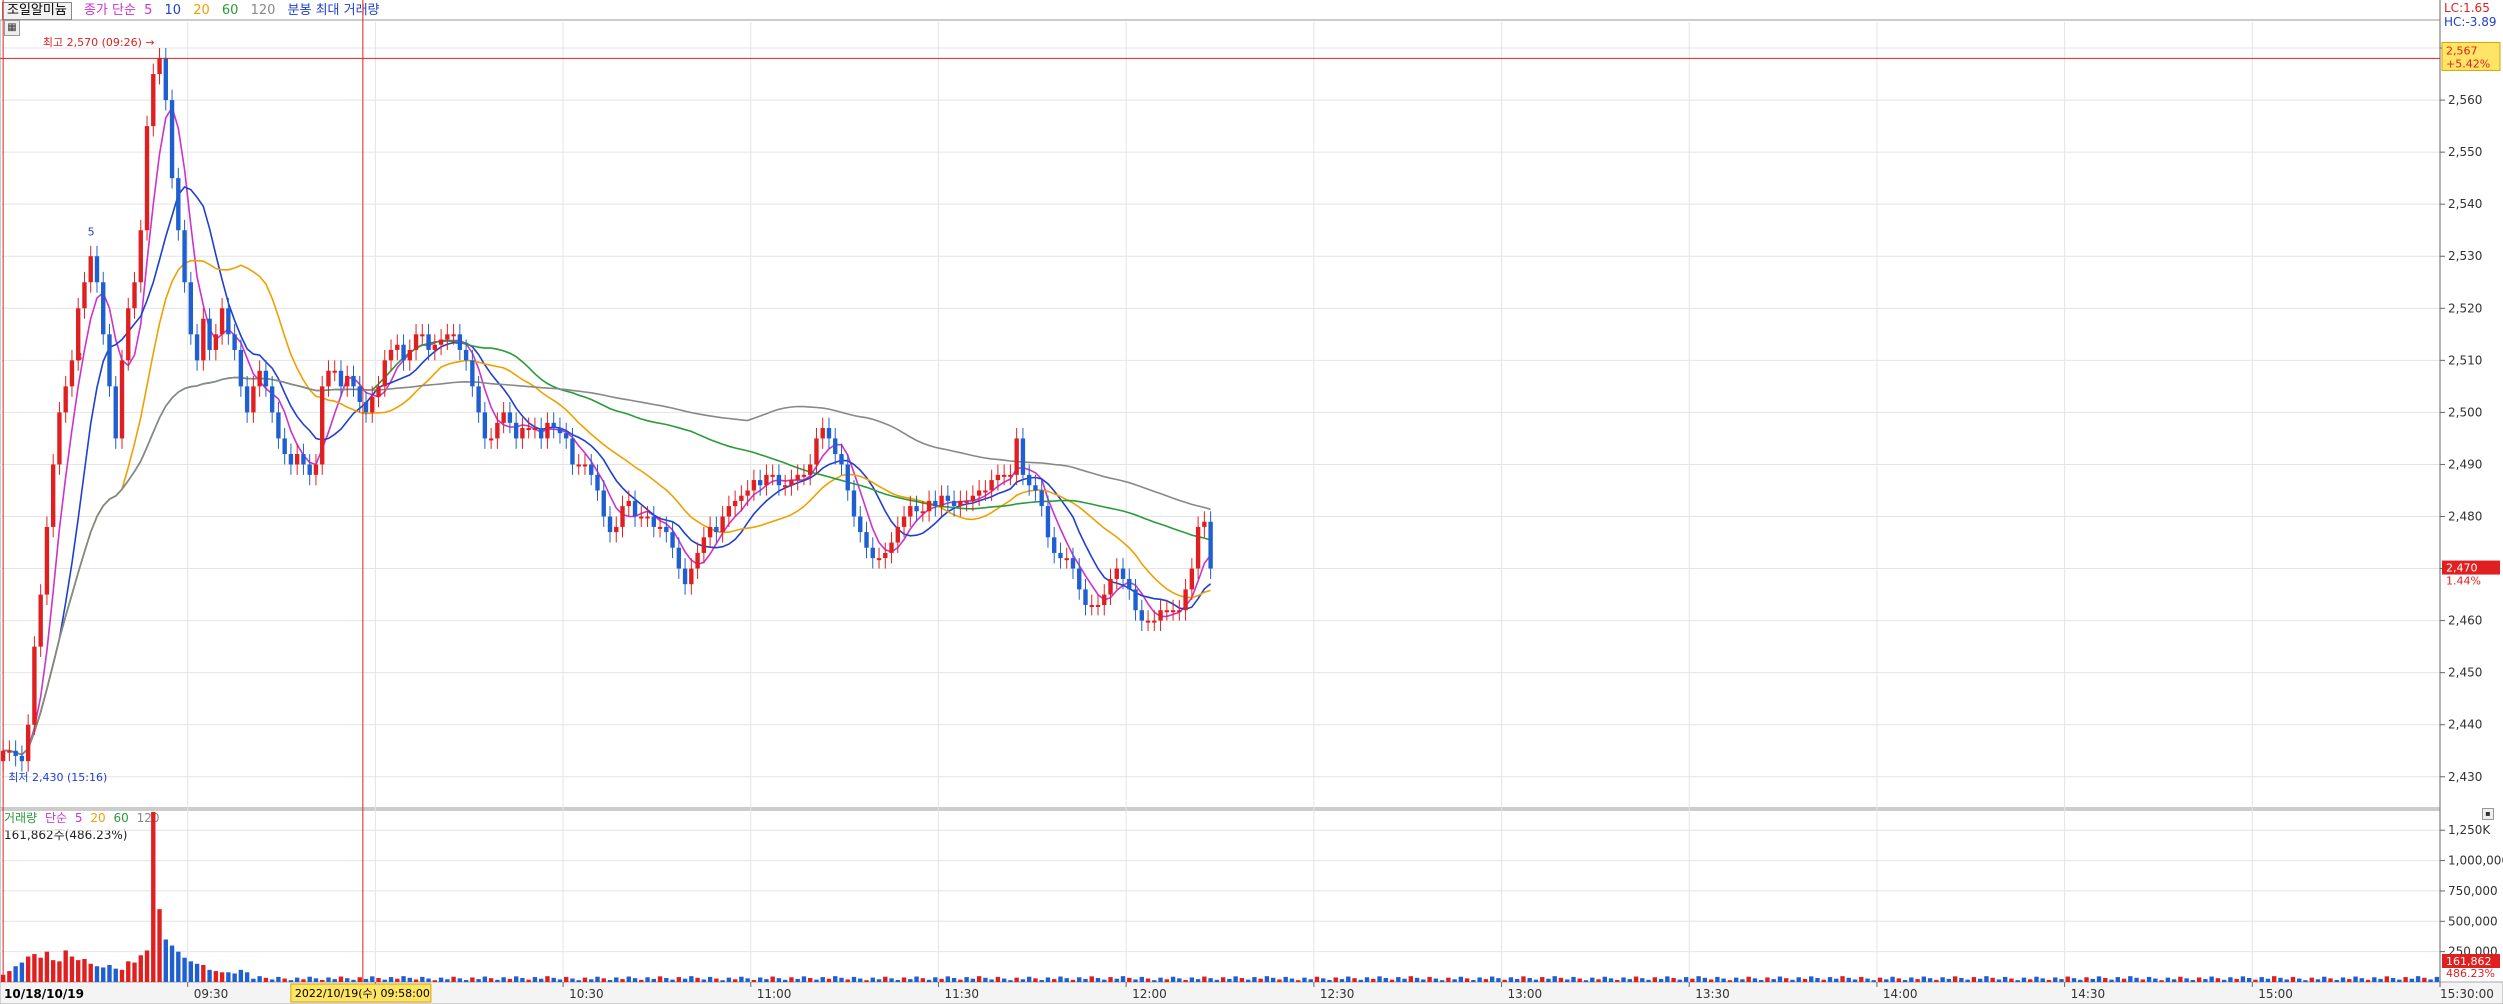 This screenshot has width=2503, height=1004. Describe the element at coordinates (1149, 994) in the screenshot. I see `time-tick-label: 12:00` at that location.